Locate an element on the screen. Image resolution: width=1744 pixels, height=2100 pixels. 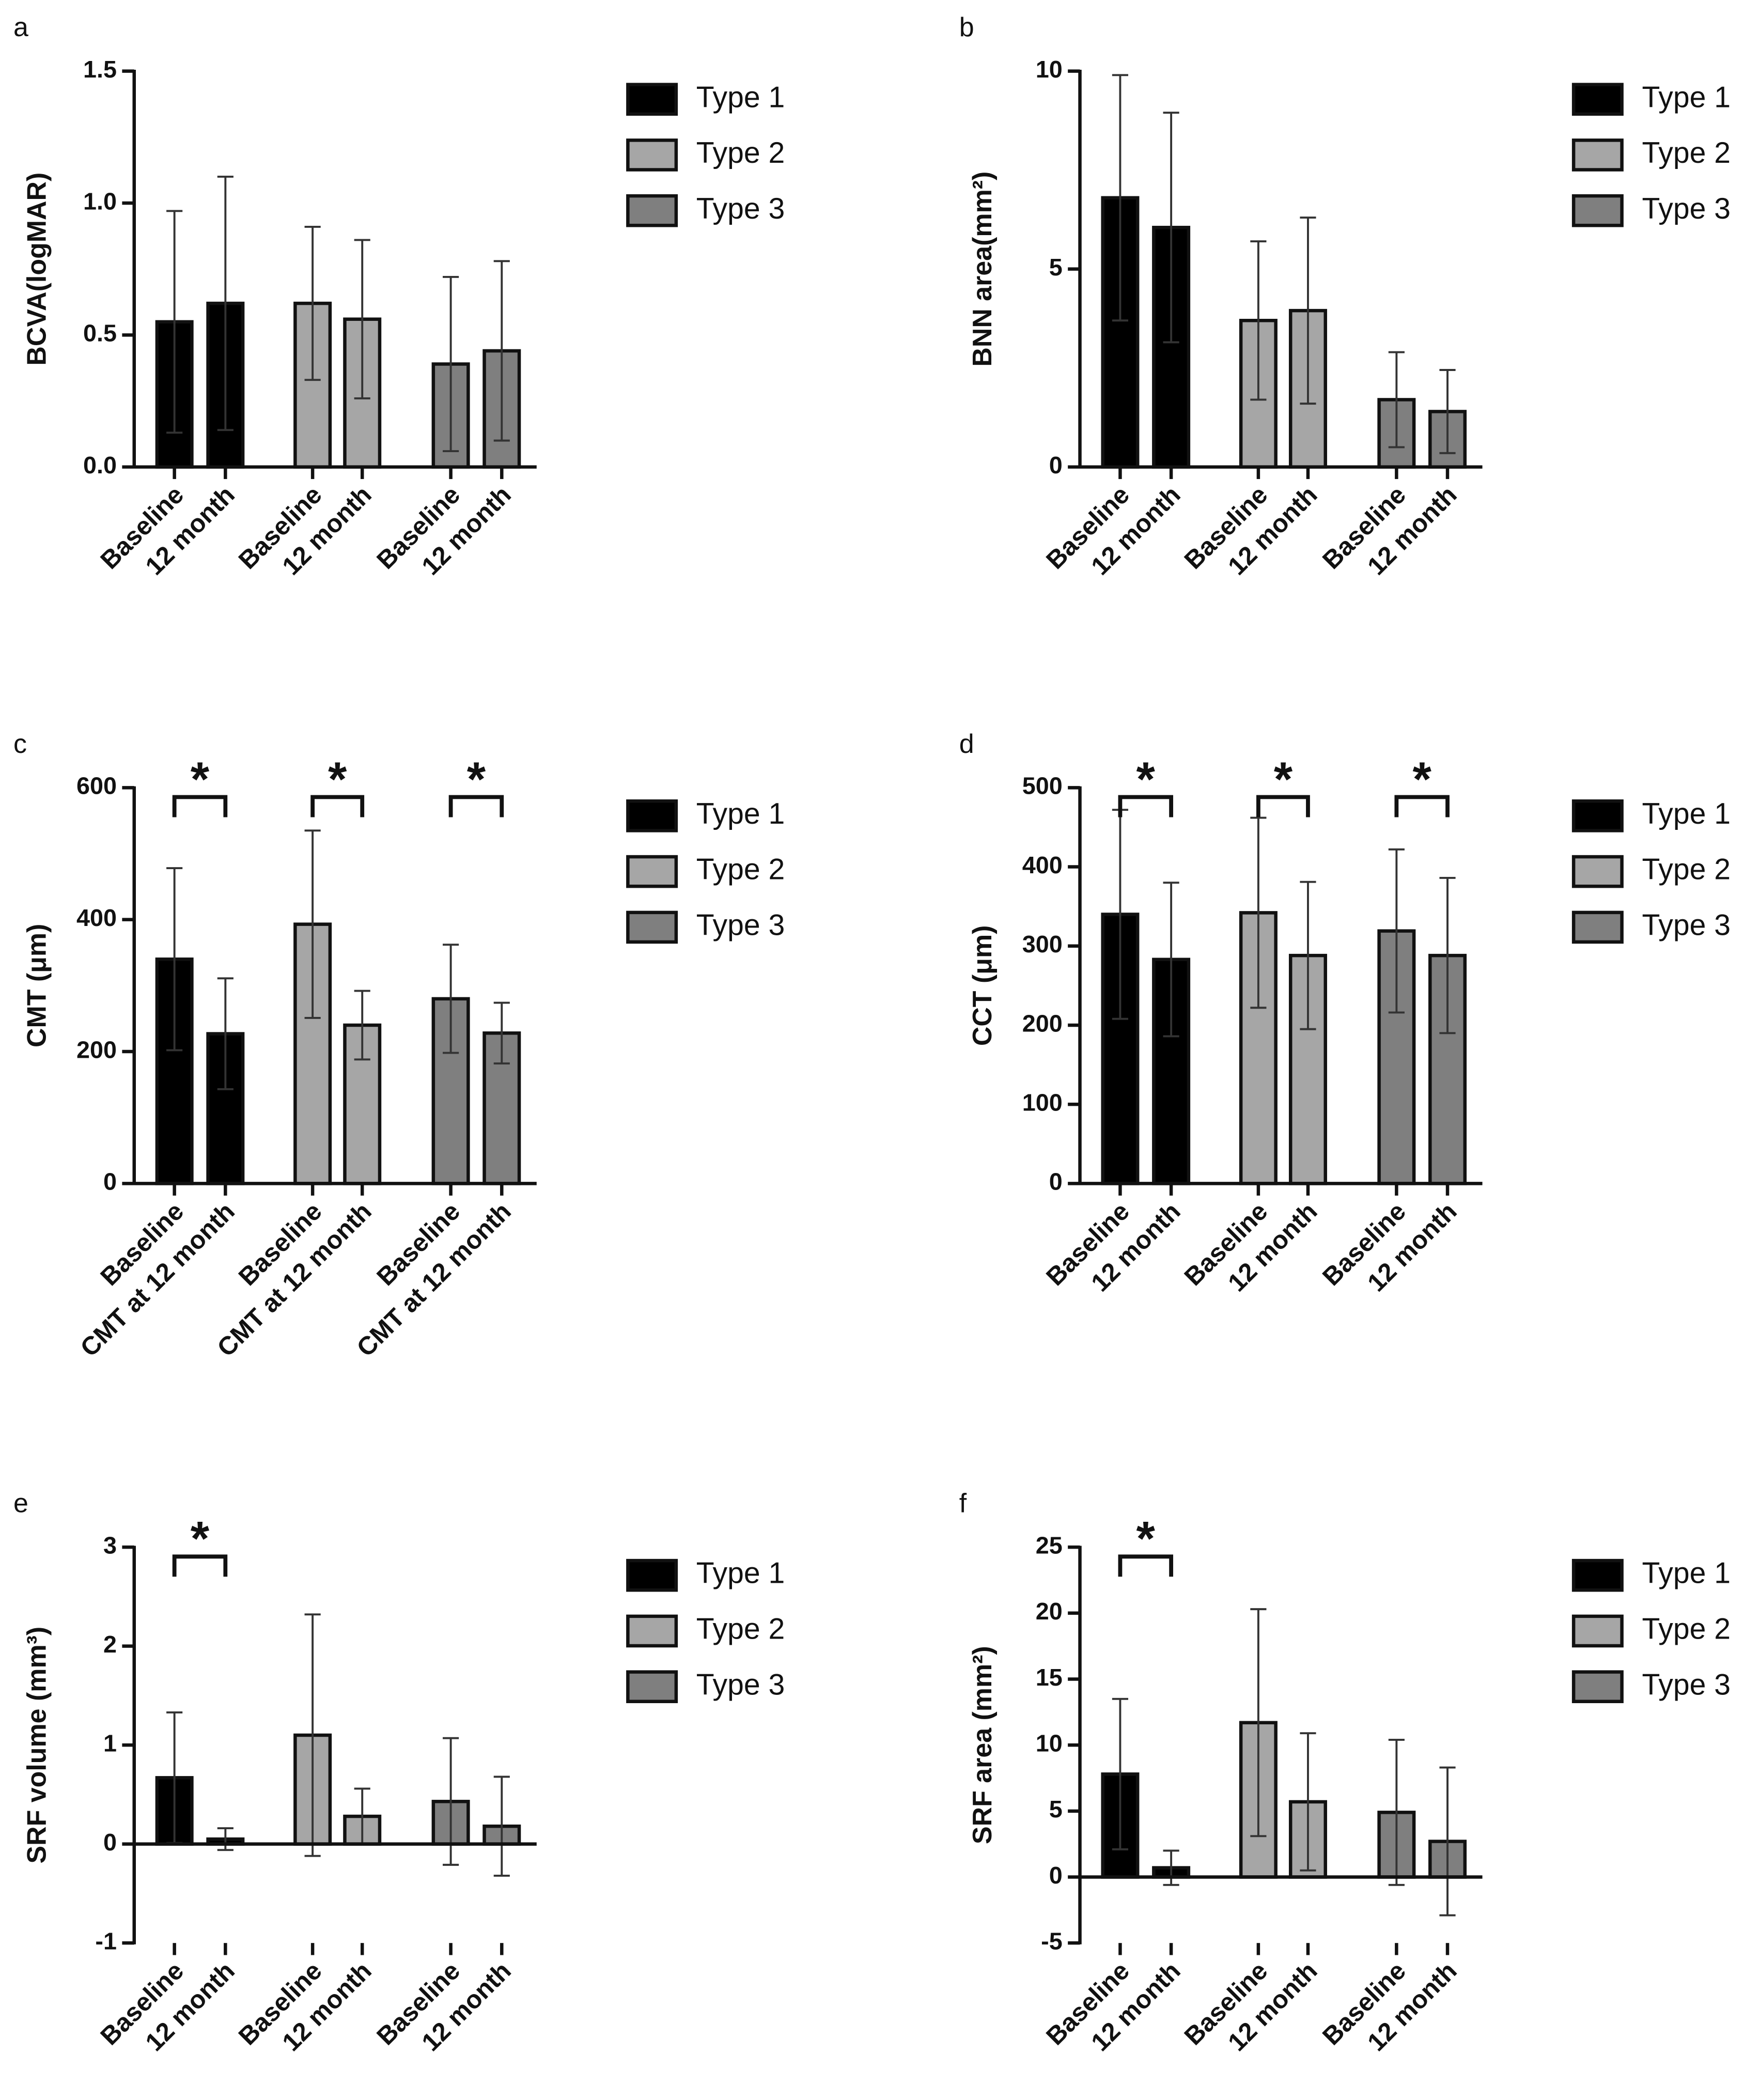
y-tick-label: -5 is located at coordinates (1052, 1941).